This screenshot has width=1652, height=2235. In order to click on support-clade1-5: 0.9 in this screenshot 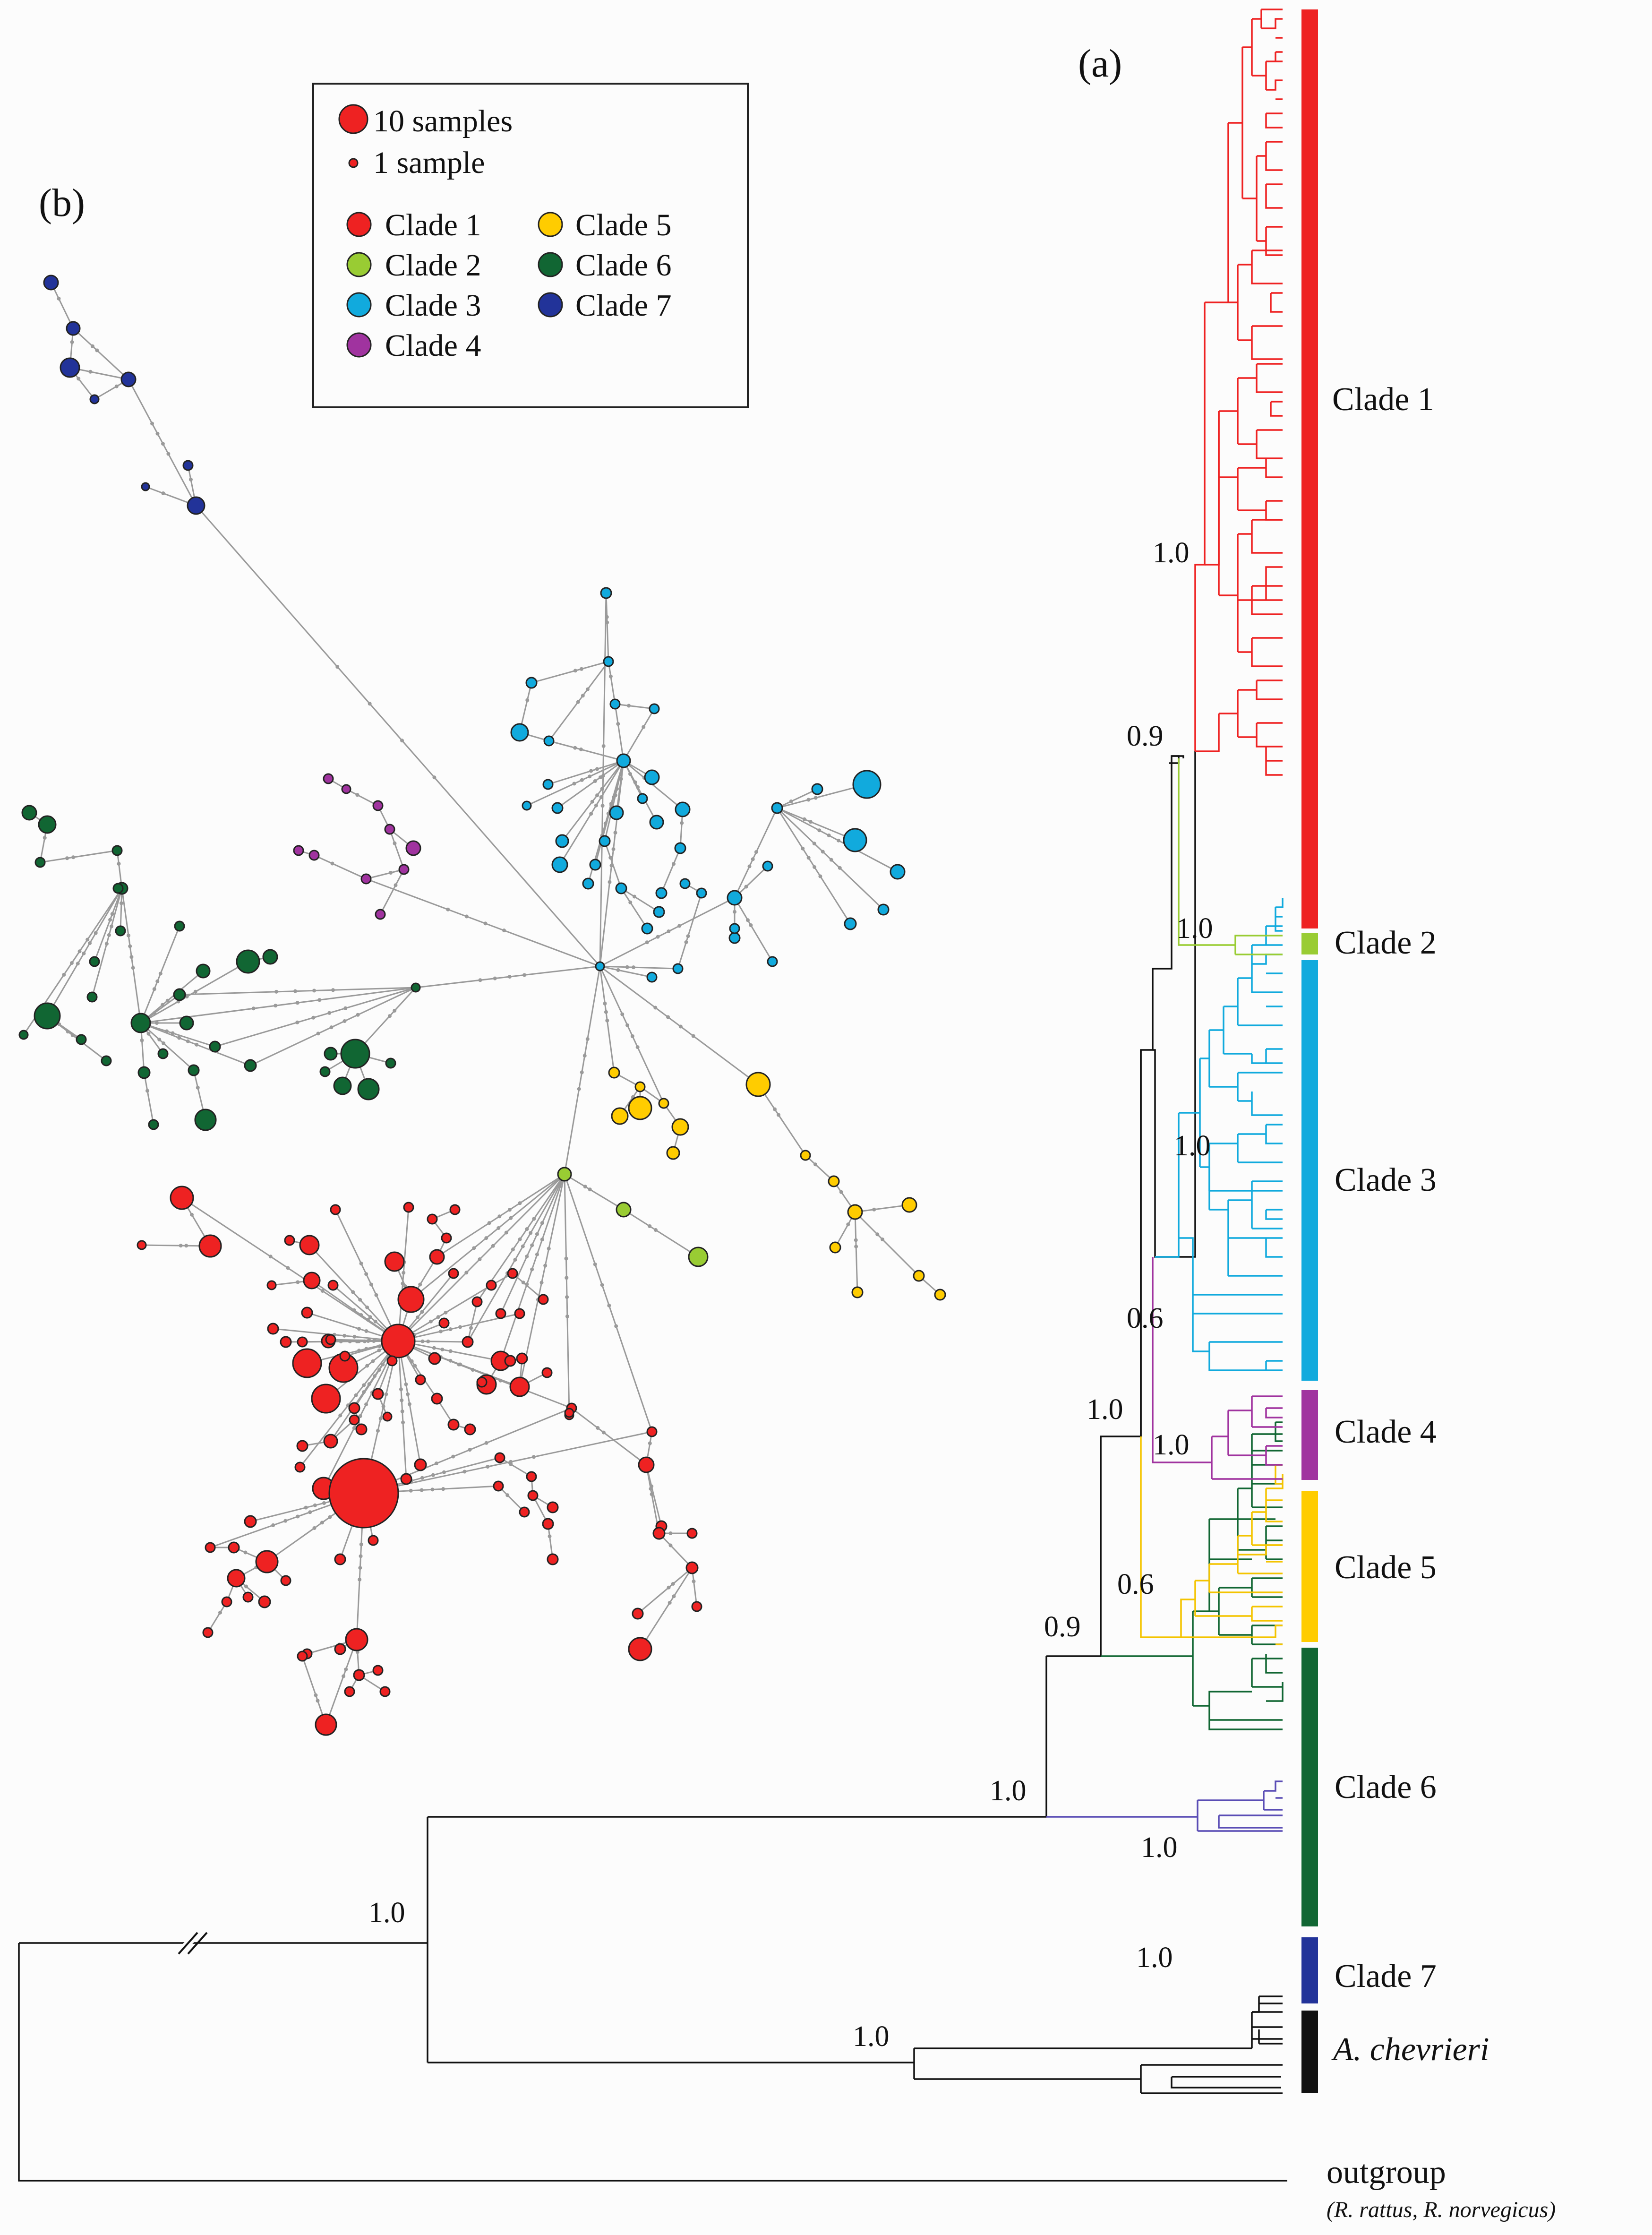, I will do `click(1063, 1627)`.